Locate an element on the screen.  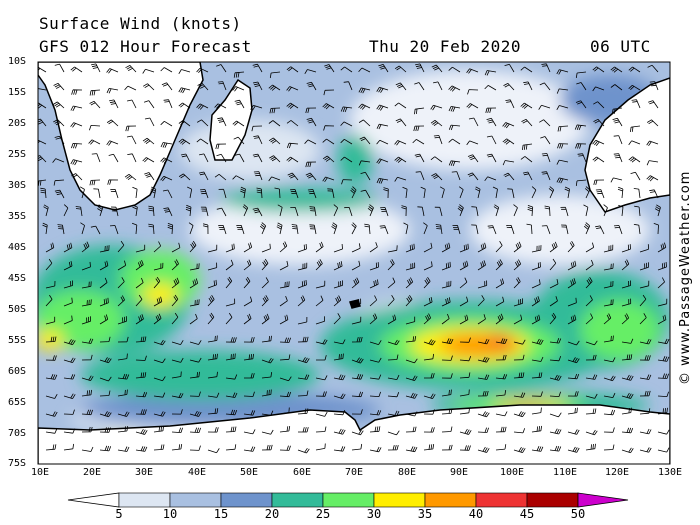
lon-label: 110E is located at coordinates (565, 472).